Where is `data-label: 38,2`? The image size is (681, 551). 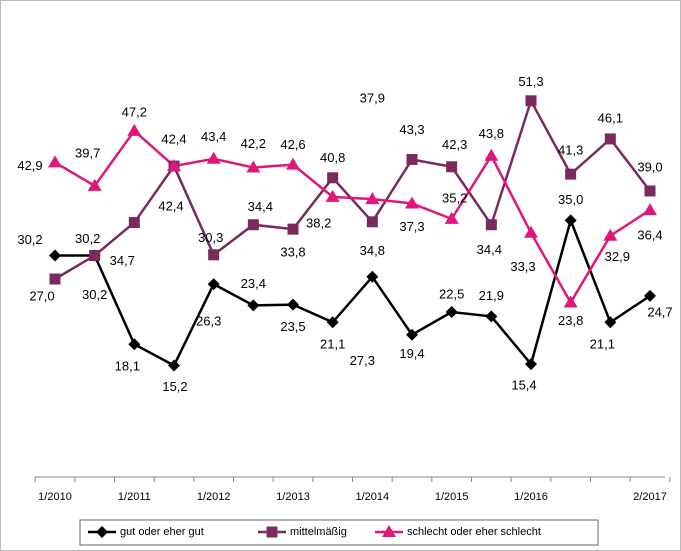 data-label: 38,2 is located at coordinates (318, 222).